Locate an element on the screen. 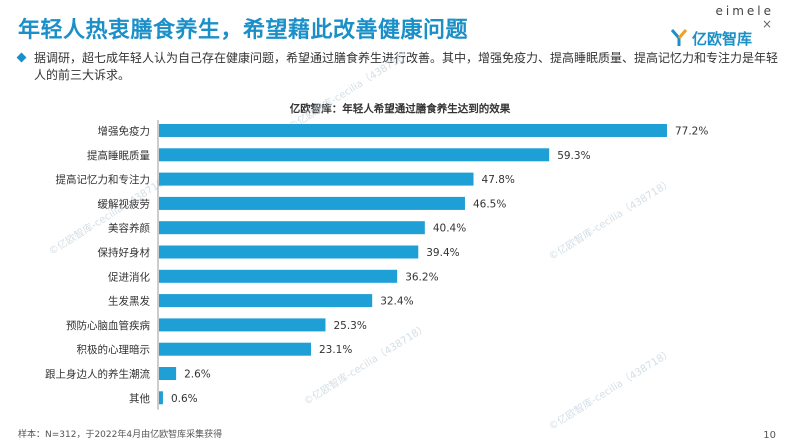 Image resolution: width=800 pixels, height=448 pixels. value-label: 32.4% is located at coordinates (396, 302).